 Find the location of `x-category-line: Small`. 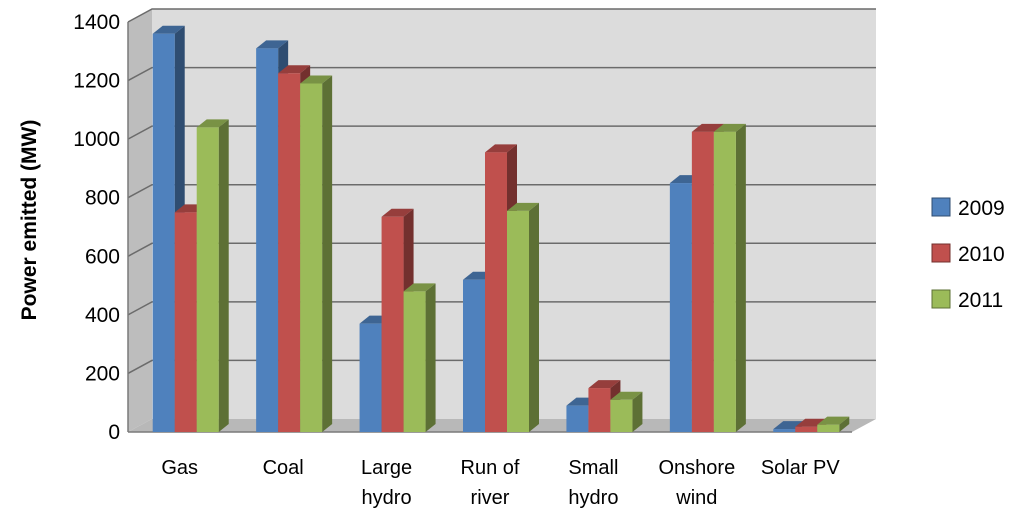

x-category-line: Small is located at coordinates (593, 468).